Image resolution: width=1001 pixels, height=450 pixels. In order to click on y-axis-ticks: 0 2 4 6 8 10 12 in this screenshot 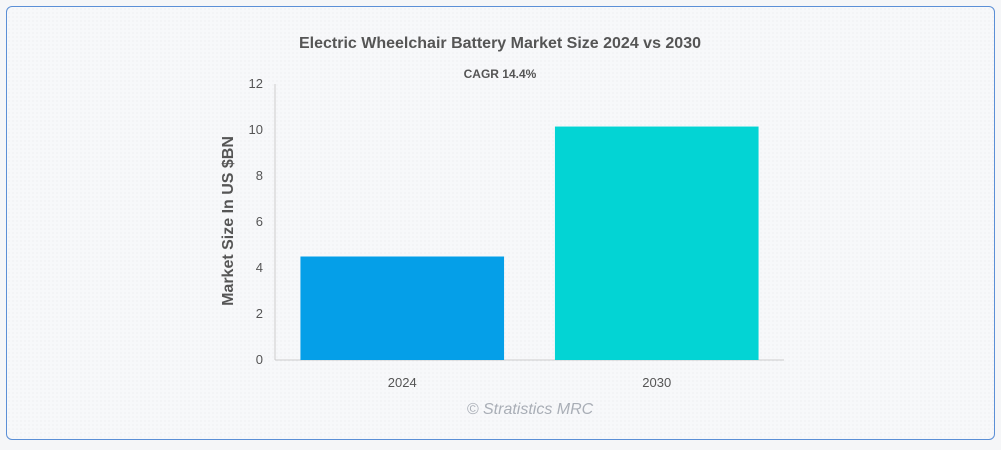, I will do `click(256, 221)`.